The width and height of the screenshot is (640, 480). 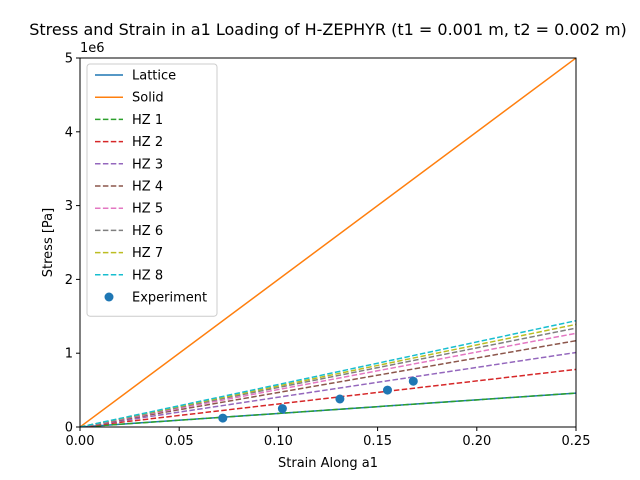 I want to click on experiment-points, so click(x=318, y=399).